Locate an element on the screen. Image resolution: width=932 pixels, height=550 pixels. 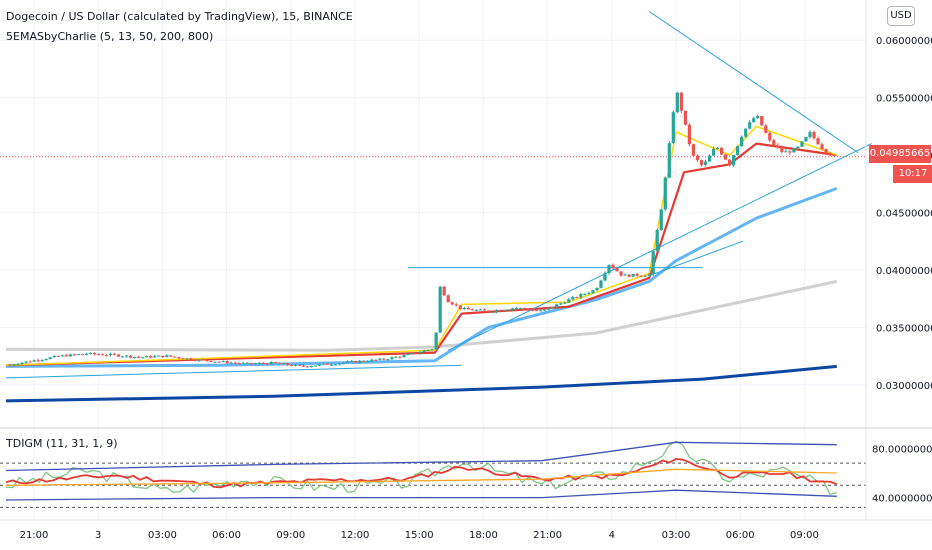
price-tick-label: 0.04000000 is located at coordinates (904, 271).